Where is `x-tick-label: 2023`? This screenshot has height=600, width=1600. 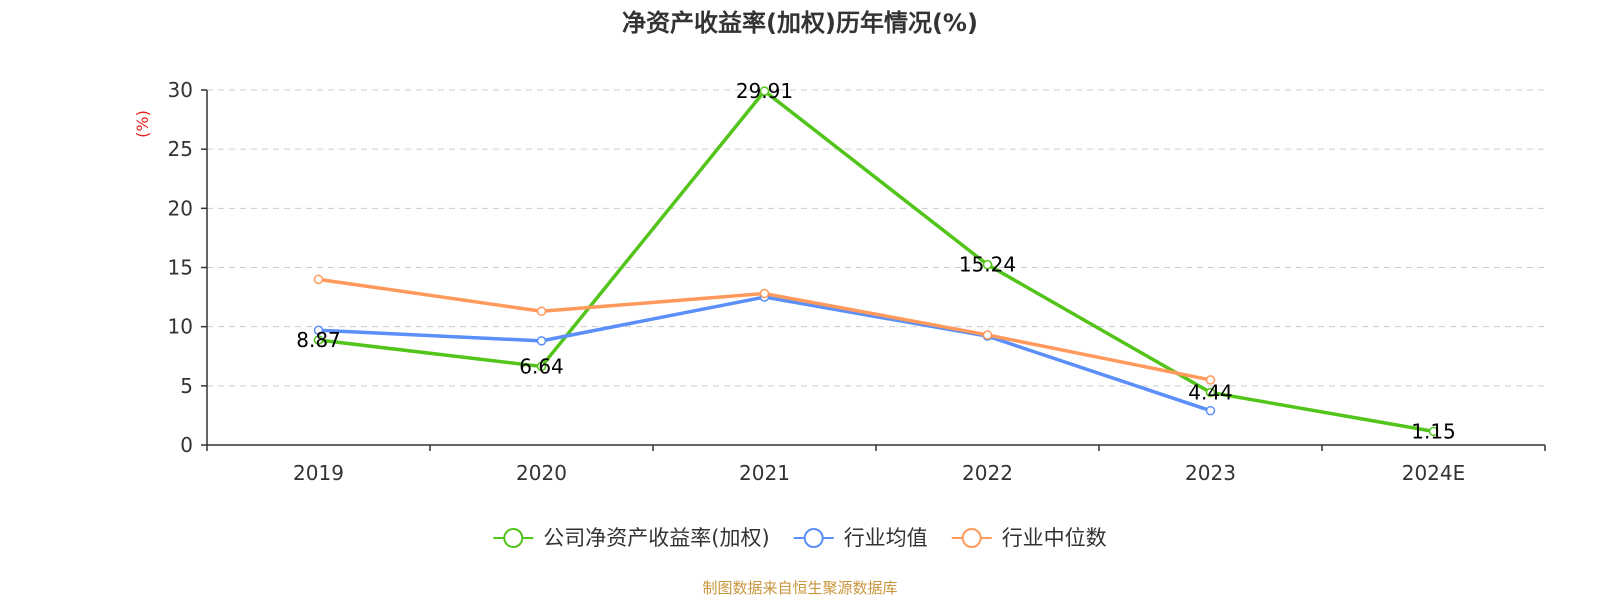
x-tick-label: 2023 is located at coordinates (1210, 473).